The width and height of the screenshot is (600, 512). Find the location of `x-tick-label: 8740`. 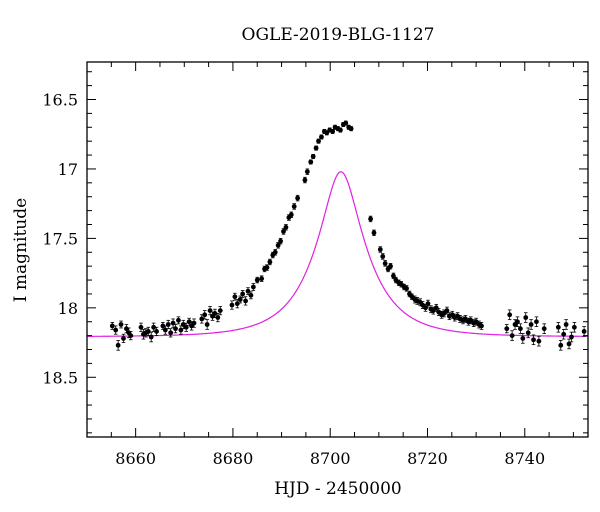

x-tick-label: 8740 is located at coordinates (524, 458).